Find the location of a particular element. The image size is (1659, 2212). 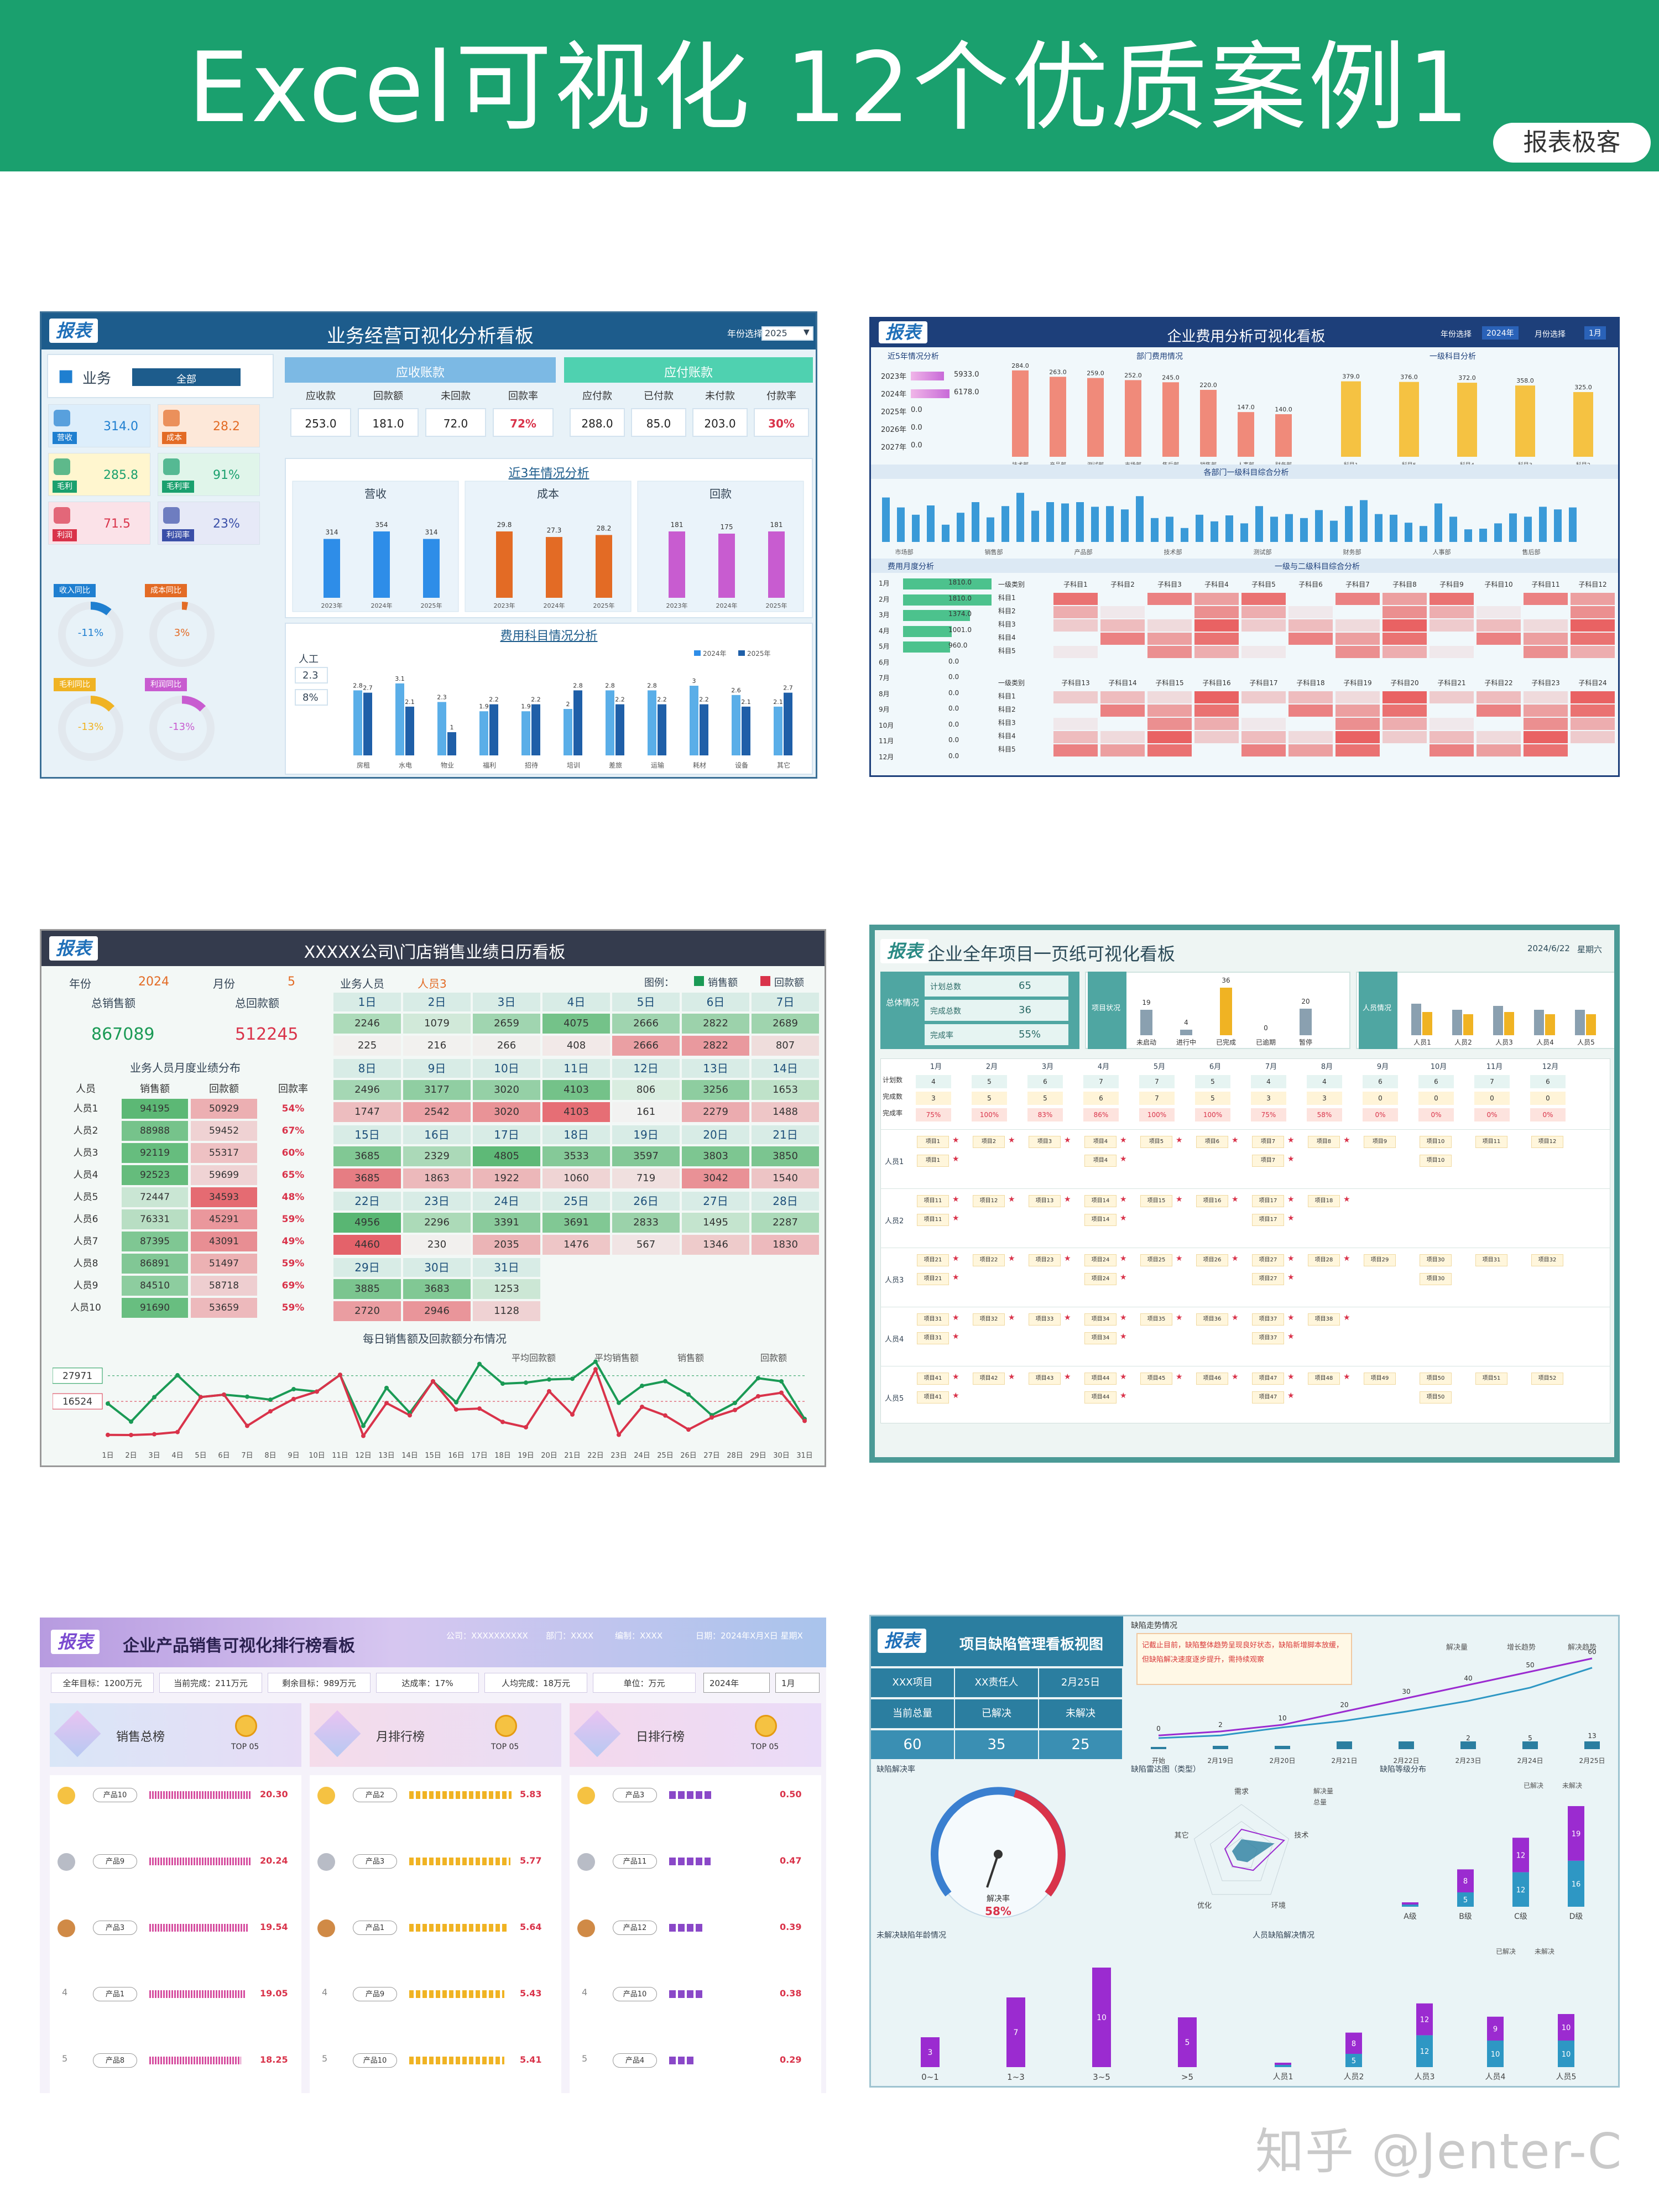

rank-value: 18.25 is located at coordinates (274, 2059).